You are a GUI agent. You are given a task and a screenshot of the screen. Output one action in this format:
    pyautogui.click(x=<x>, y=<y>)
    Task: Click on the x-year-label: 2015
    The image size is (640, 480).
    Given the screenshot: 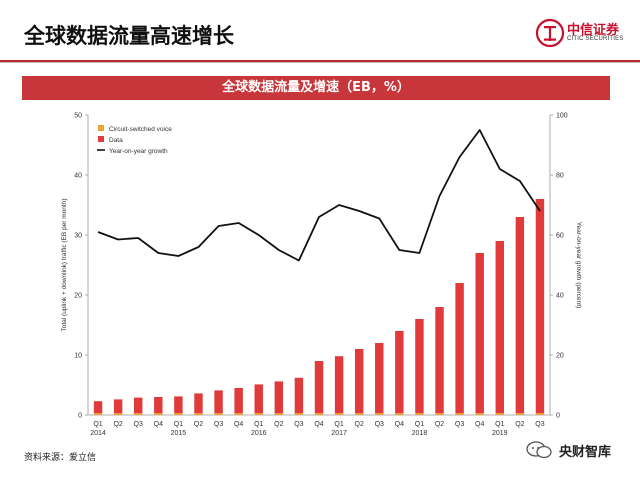 What is the action you would take?
    pyautogui.click(x=179, y=433)
    